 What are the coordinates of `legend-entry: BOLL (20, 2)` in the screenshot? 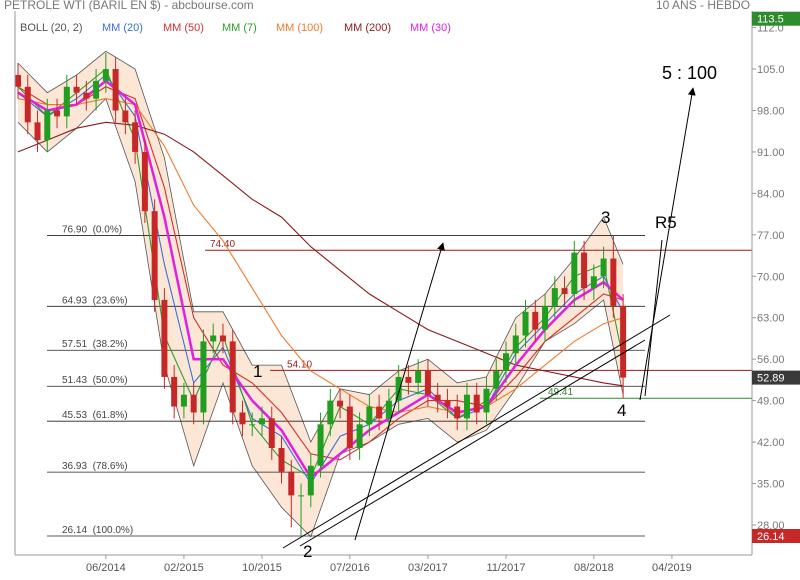 It's located at (51, 28).